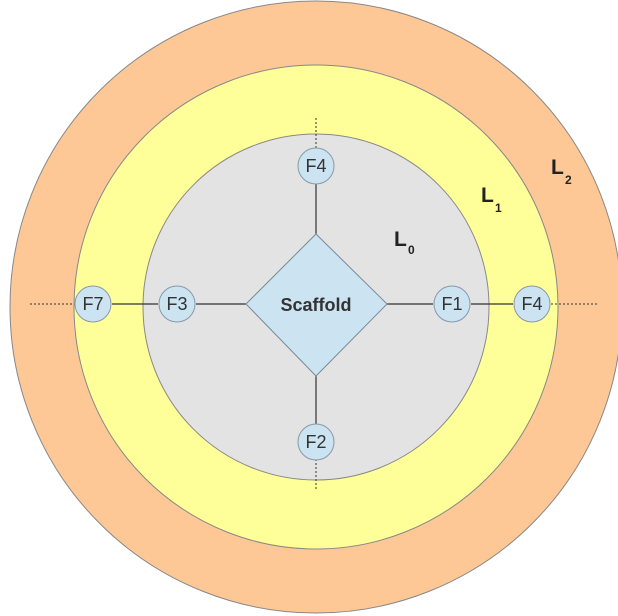  I want to click on fragment-node-left-inner: F3, so click(177, 304).